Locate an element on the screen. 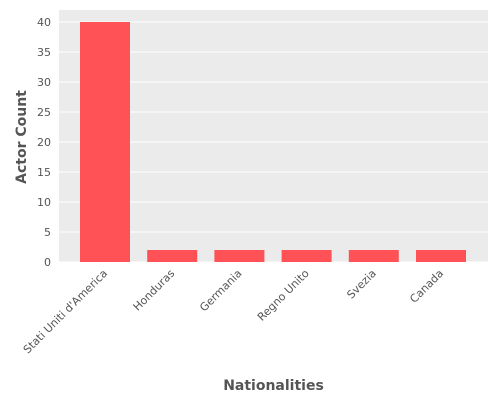 The height and width of the screenshot is (404, 500). y-tick-label: 20 is located at coordinates (44, 142).